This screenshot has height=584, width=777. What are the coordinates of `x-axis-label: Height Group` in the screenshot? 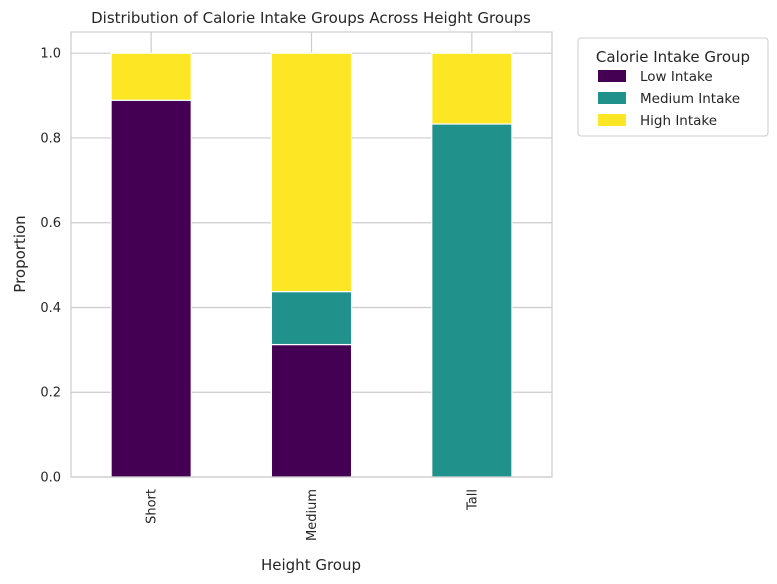 It's located at (311, 565).